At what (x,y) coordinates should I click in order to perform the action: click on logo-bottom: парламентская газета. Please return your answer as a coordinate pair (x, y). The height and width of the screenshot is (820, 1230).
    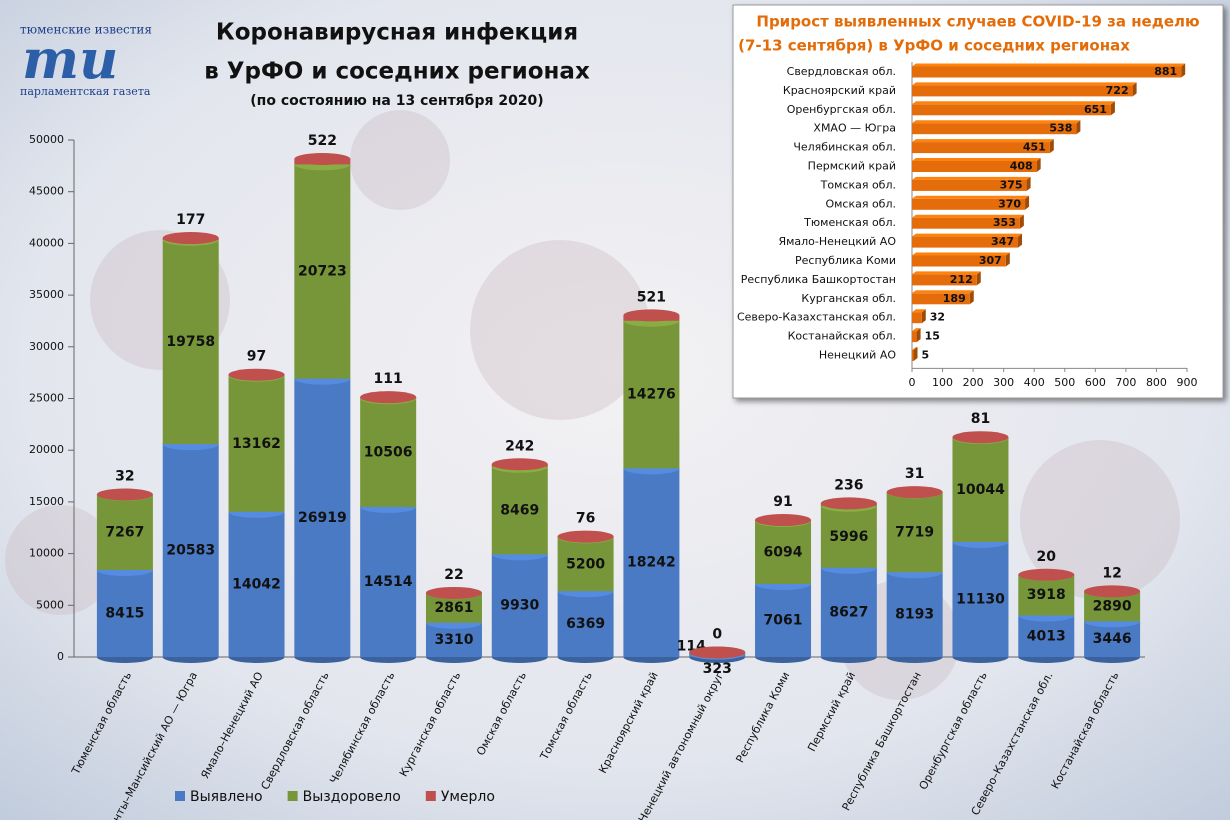
    Looking at the image, I should click on (85, 91).